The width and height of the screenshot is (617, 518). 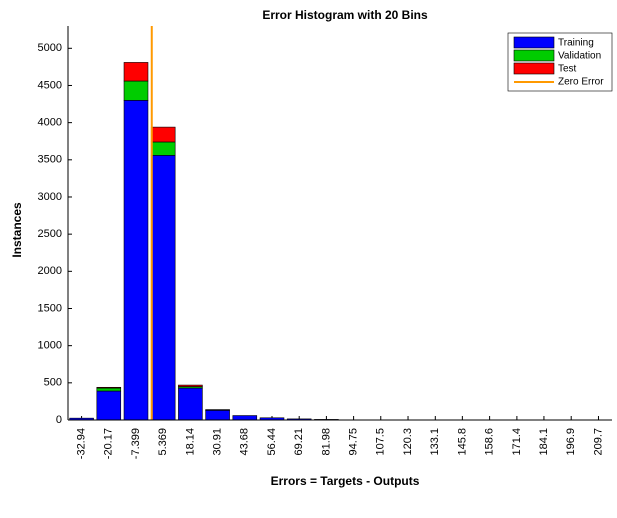 I want to click on legend-label: Zero Error, so click(x=581, y=82).